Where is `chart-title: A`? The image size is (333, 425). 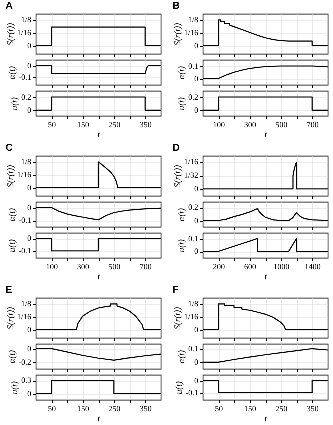
chart-title: A is located at coordinates (10, 6).